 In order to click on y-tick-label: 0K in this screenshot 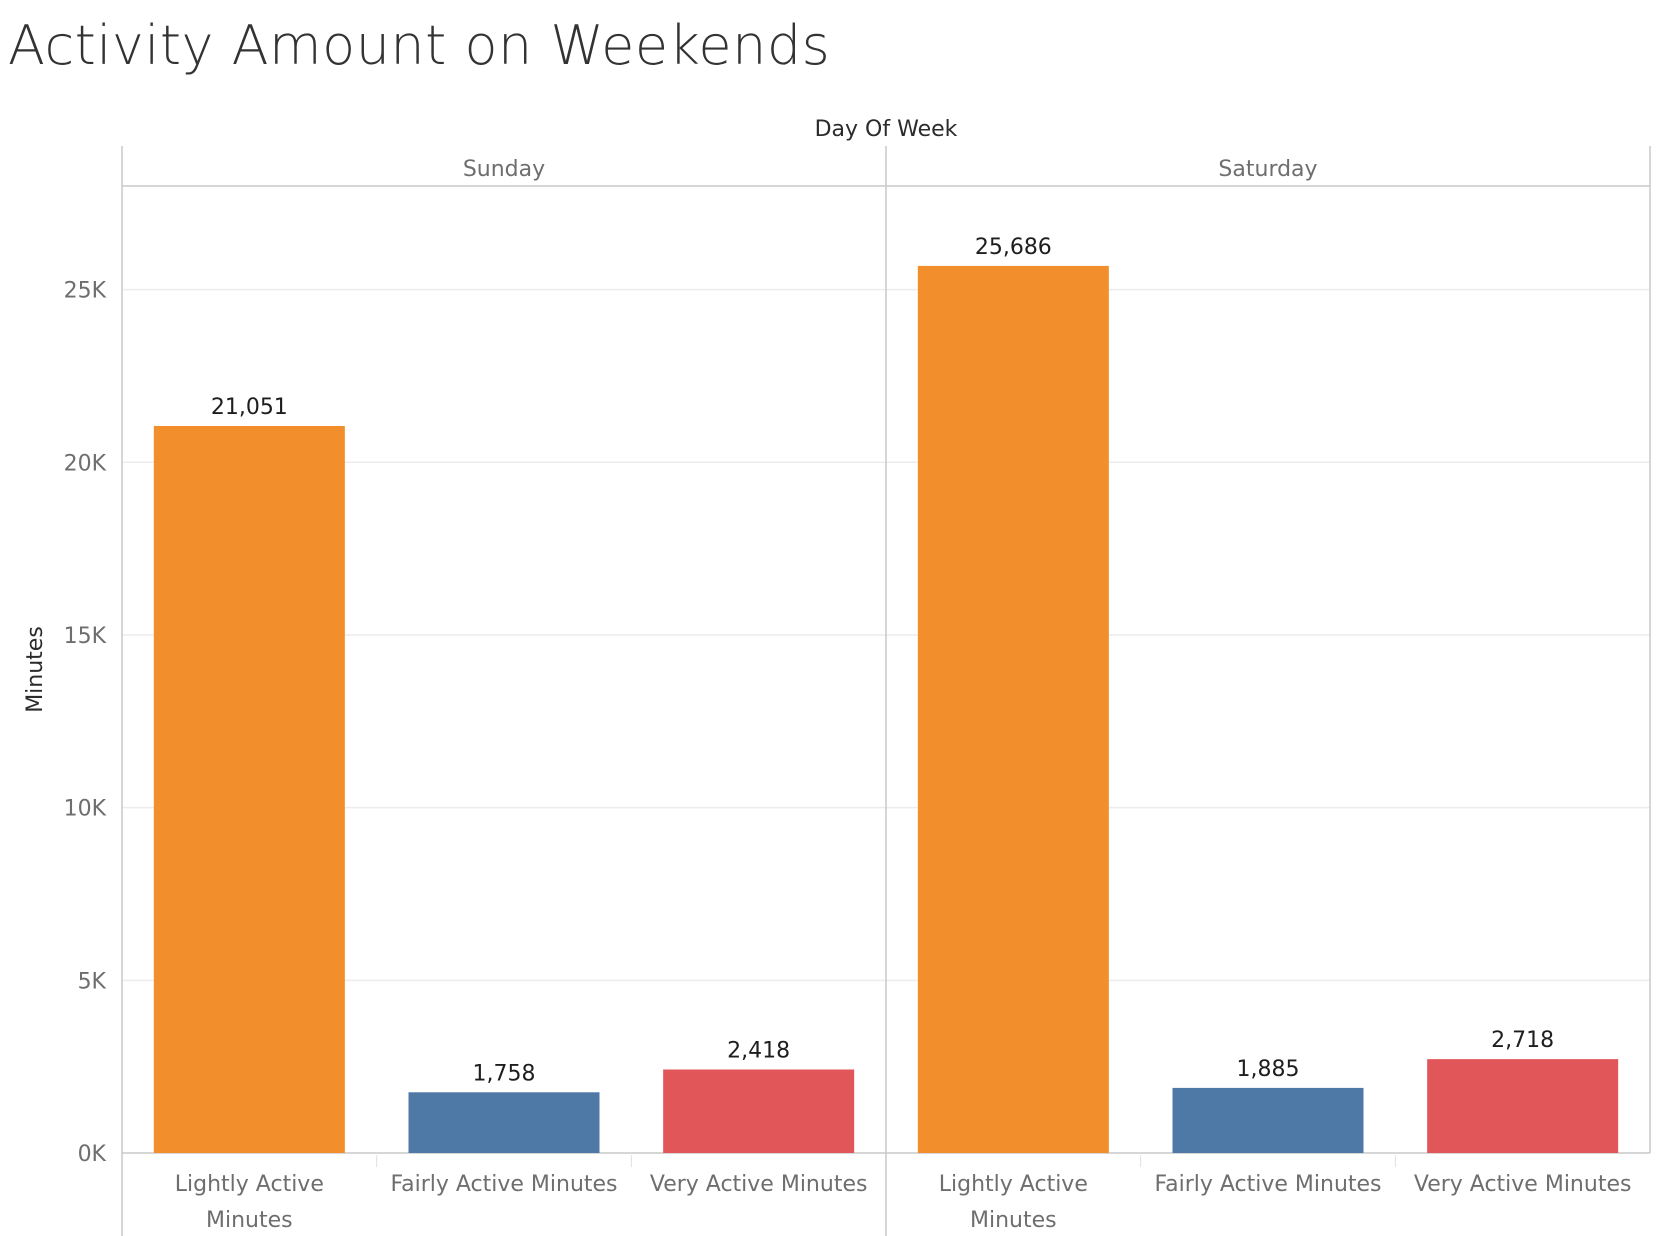, I will do `click(92, 1154)`.